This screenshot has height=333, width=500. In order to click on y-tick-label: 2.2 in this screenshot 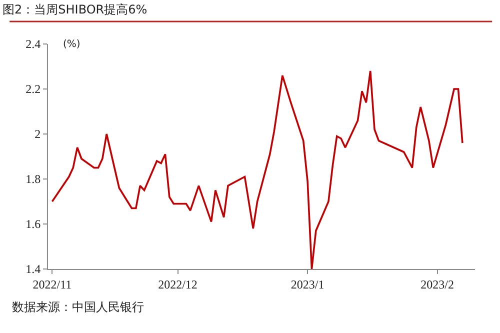, I will do `click(33, 89)`.